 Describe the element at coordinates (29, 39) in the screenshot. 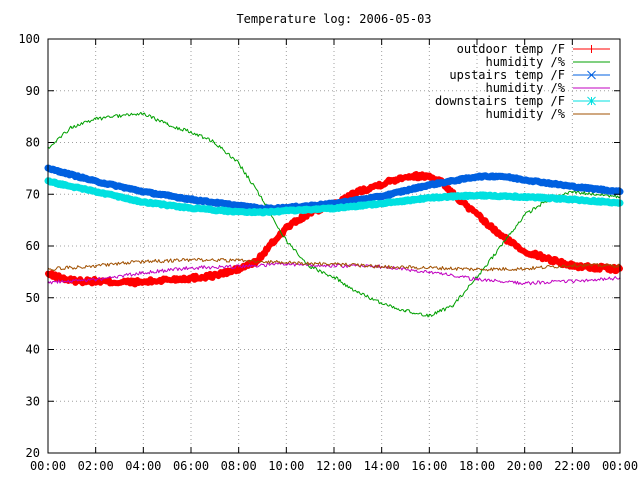

I see `y-tick-label: 100` at that location.